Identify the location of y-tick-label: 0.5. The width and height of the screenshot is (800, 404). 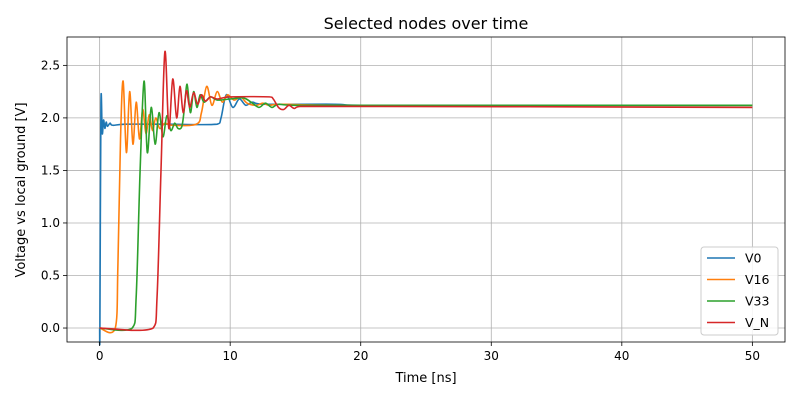
(50, 275).